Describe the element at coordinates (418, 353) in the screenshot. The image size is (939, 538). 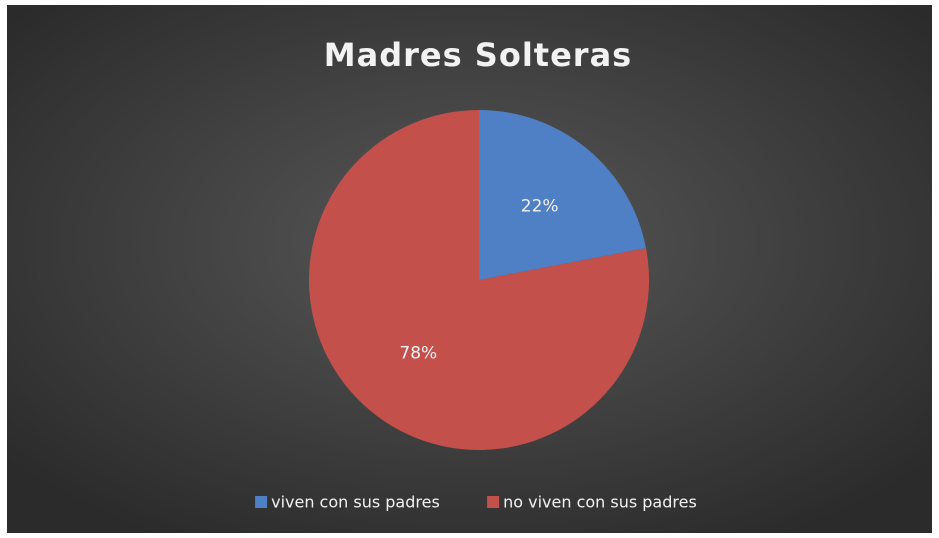
I see `data-label: 78%` at that location.